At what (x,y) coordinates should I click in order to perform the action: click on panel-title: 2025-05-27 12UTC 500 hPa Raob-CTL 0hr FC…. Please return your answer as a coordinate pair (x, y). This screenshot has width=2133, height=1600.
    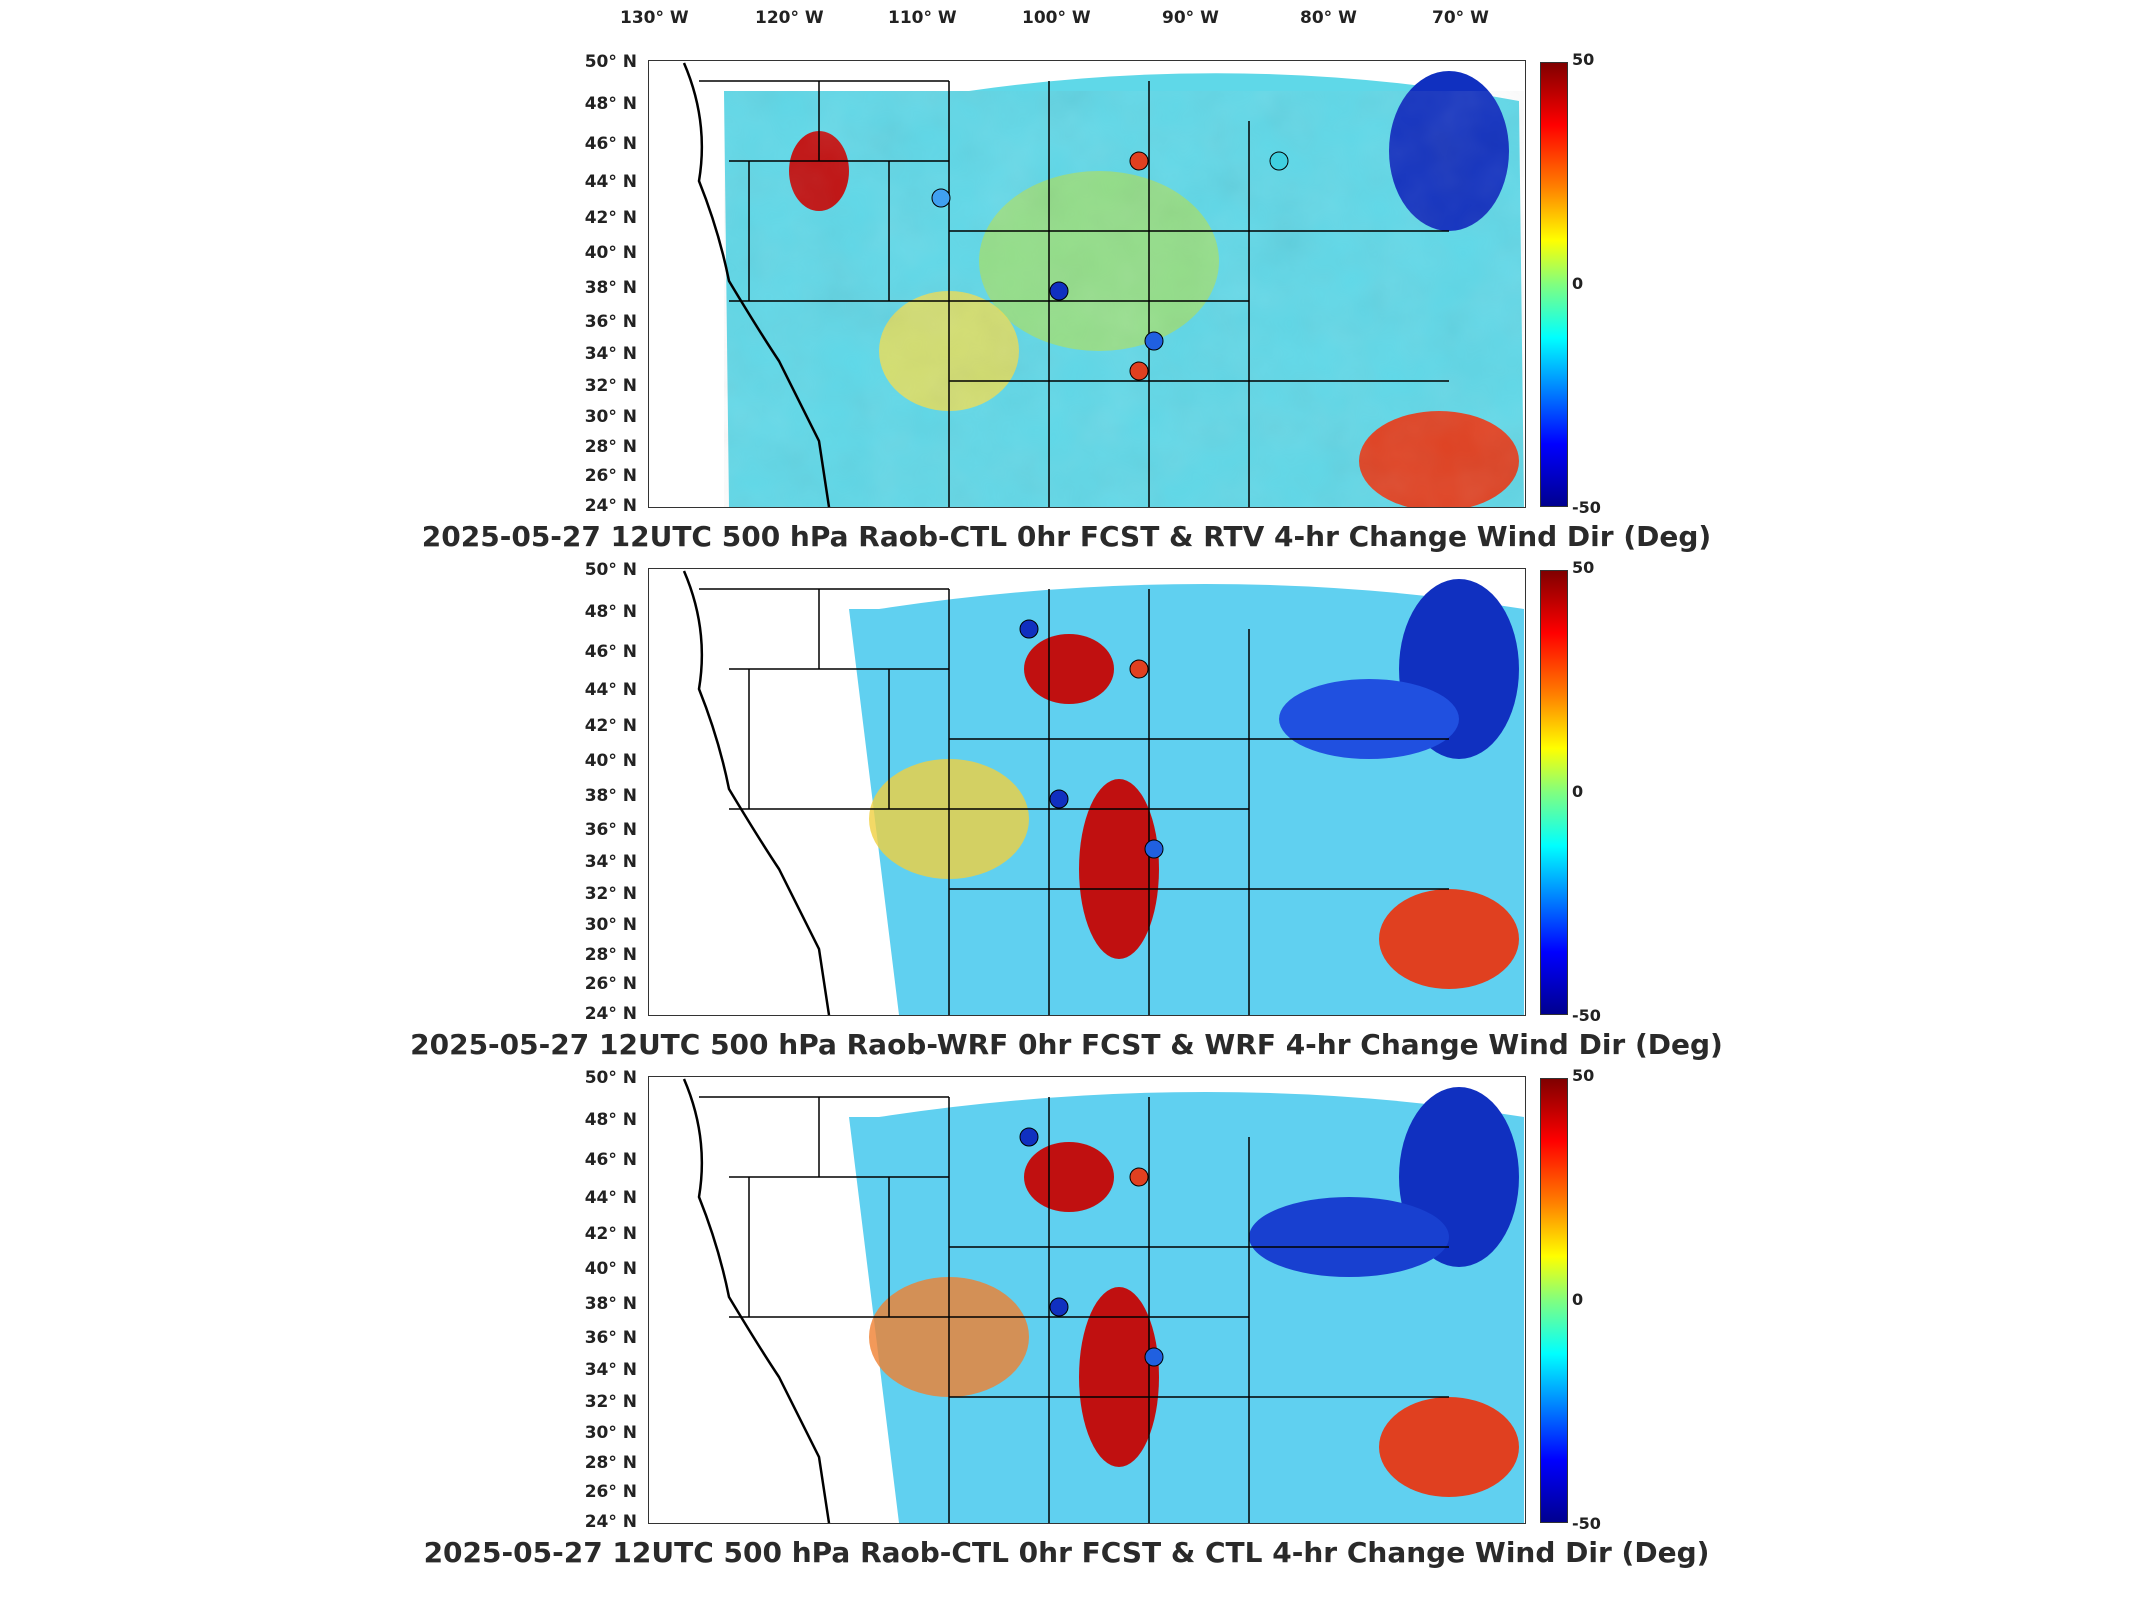
    Looking at the image, I should click on (1066, 1552).